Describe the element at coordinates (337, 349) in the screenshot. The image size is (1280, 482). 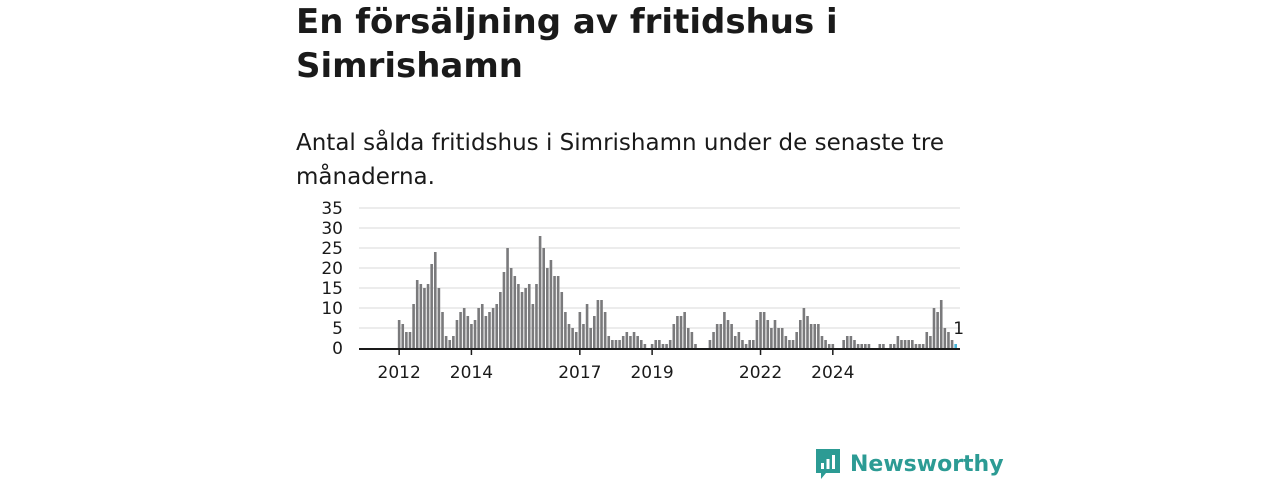
I see `y-tick-label: 0` at that location.